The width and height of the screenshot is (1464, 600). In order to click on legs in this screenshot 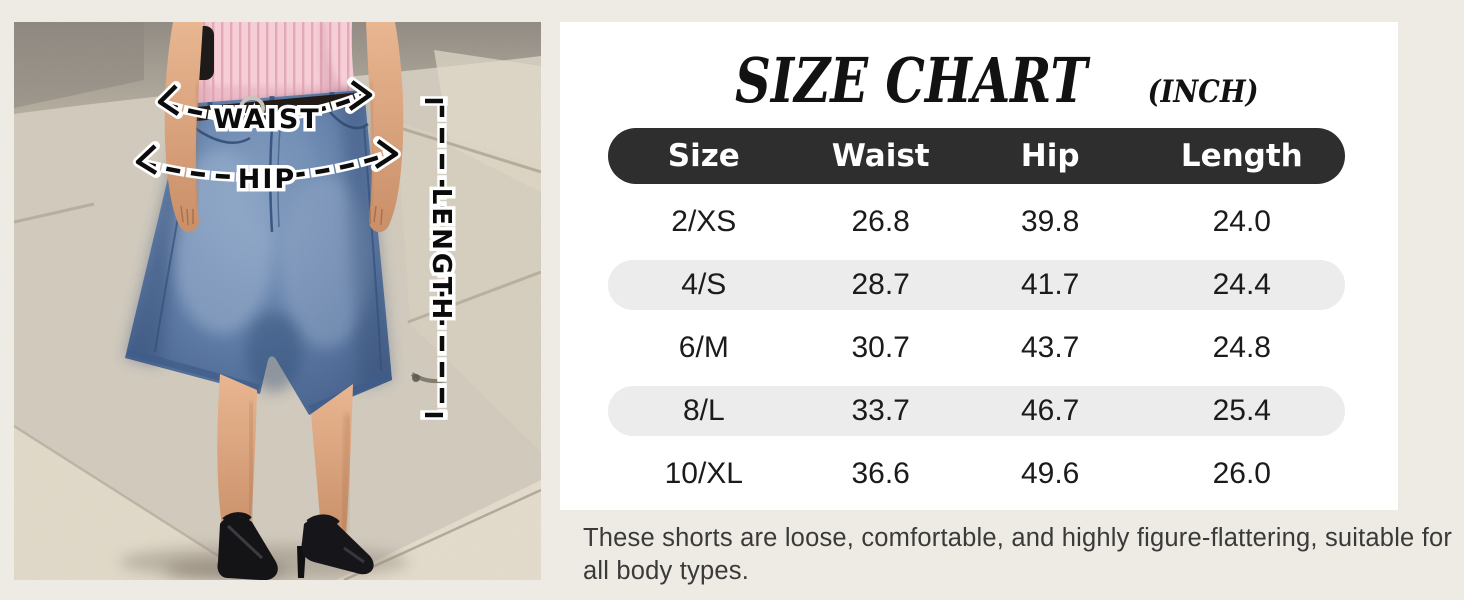, I will do `click(285, 457)`.